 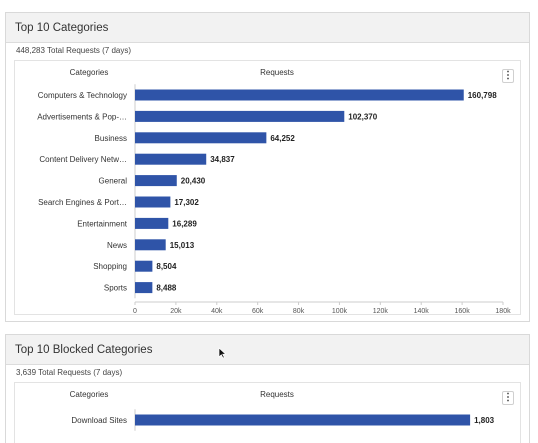 What do you see at coordinates (340, 311) in the screenshot?
I see `x-axis-tick-label: 100k` at bounding box center [340, 311].